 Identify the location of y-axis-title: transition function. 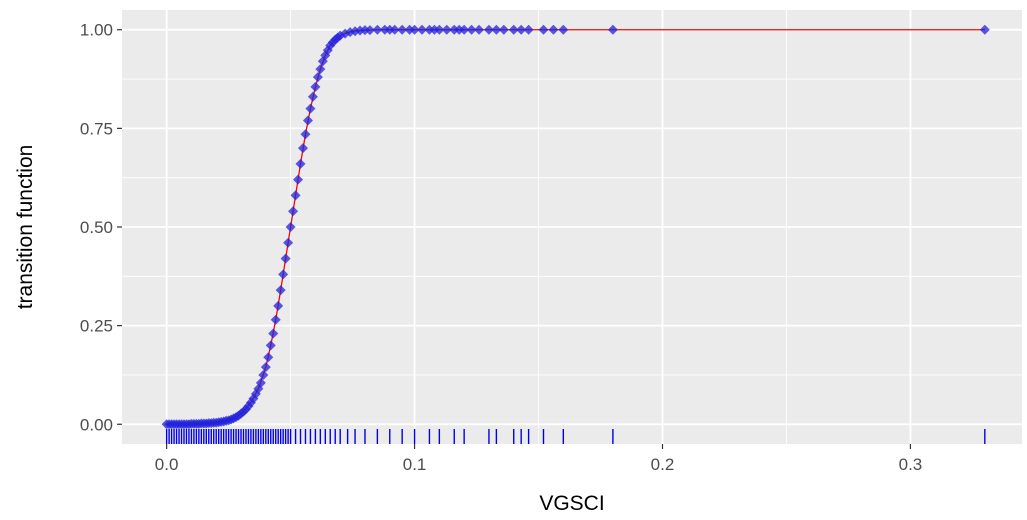
(25, 227).